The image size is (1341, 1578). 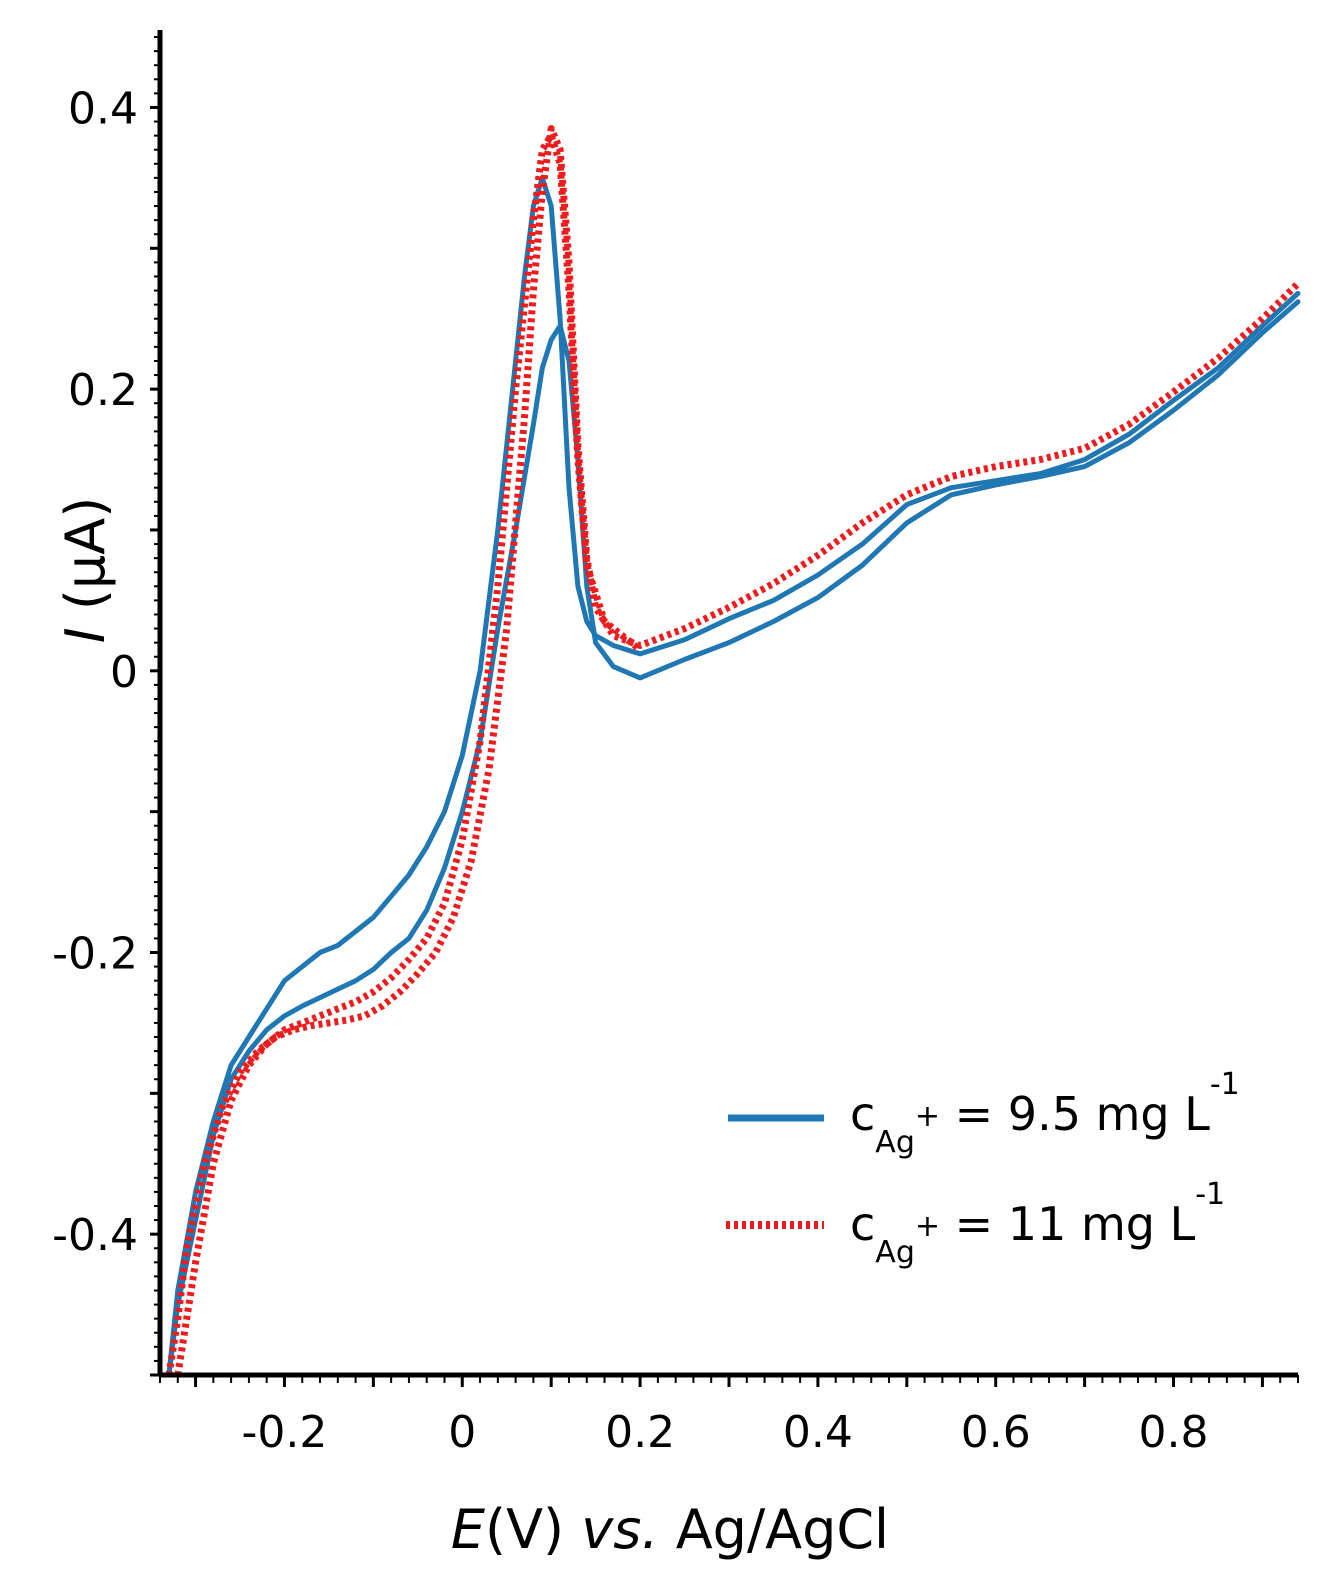 I want to click on y-tick-label-2: 0, so click(x=124, y=672).